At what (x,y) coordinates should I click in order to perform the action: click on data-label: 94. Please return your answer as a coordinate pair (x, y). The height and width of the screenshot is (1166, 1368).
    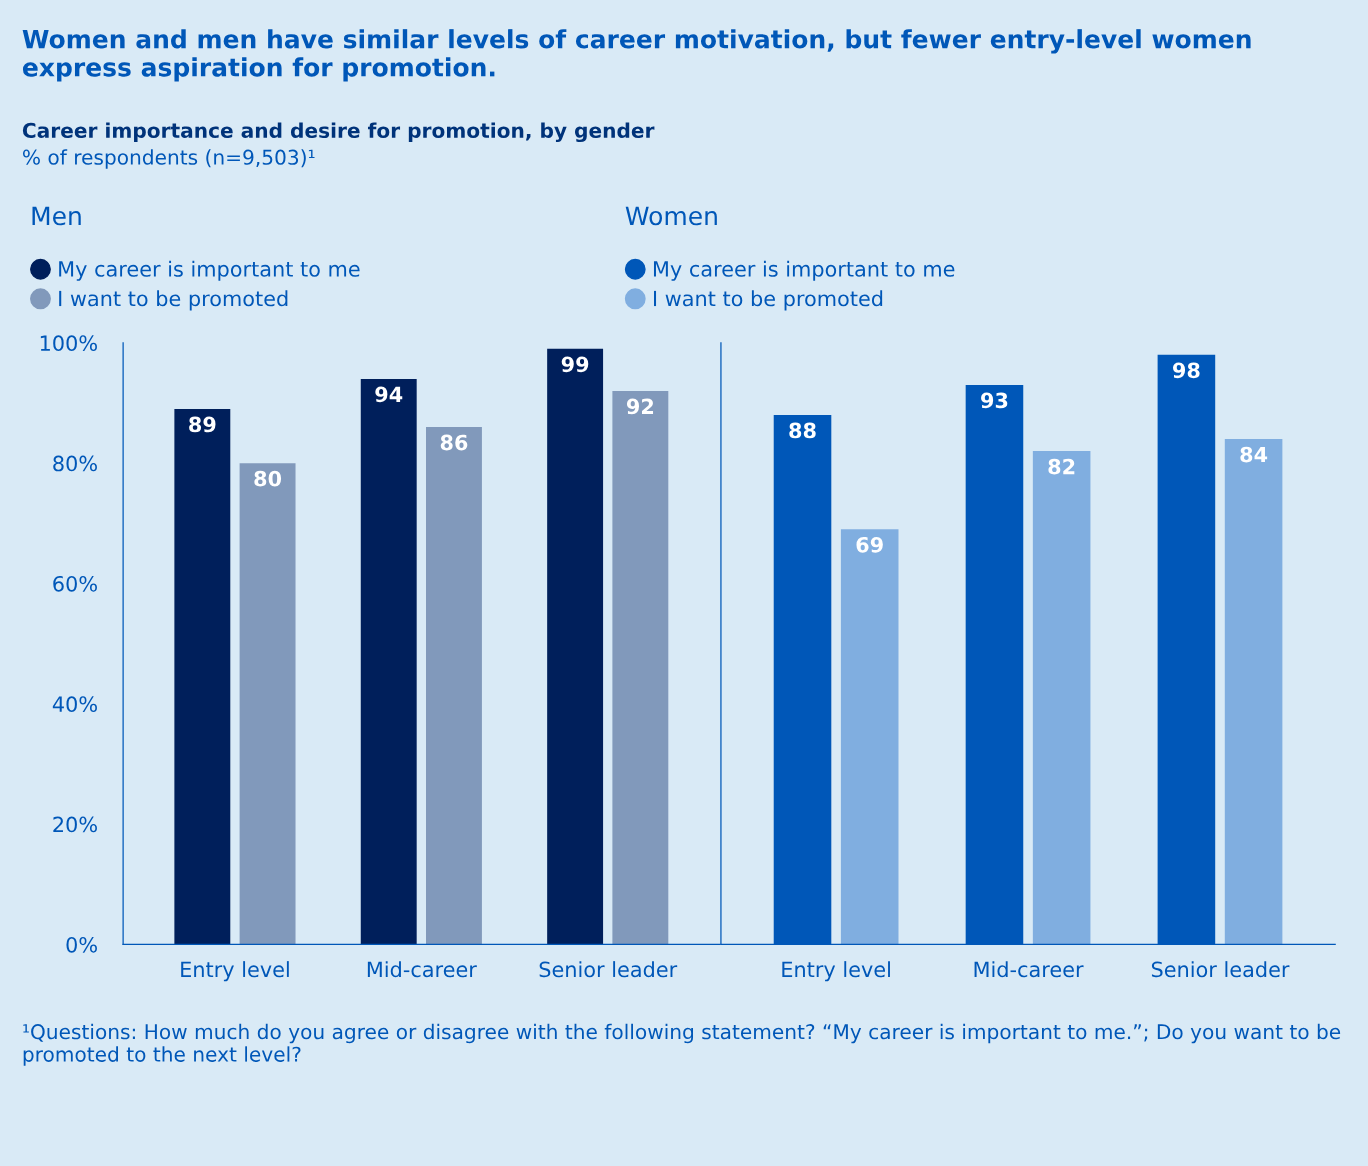
    Looking at the image, I should click on (389, 394).